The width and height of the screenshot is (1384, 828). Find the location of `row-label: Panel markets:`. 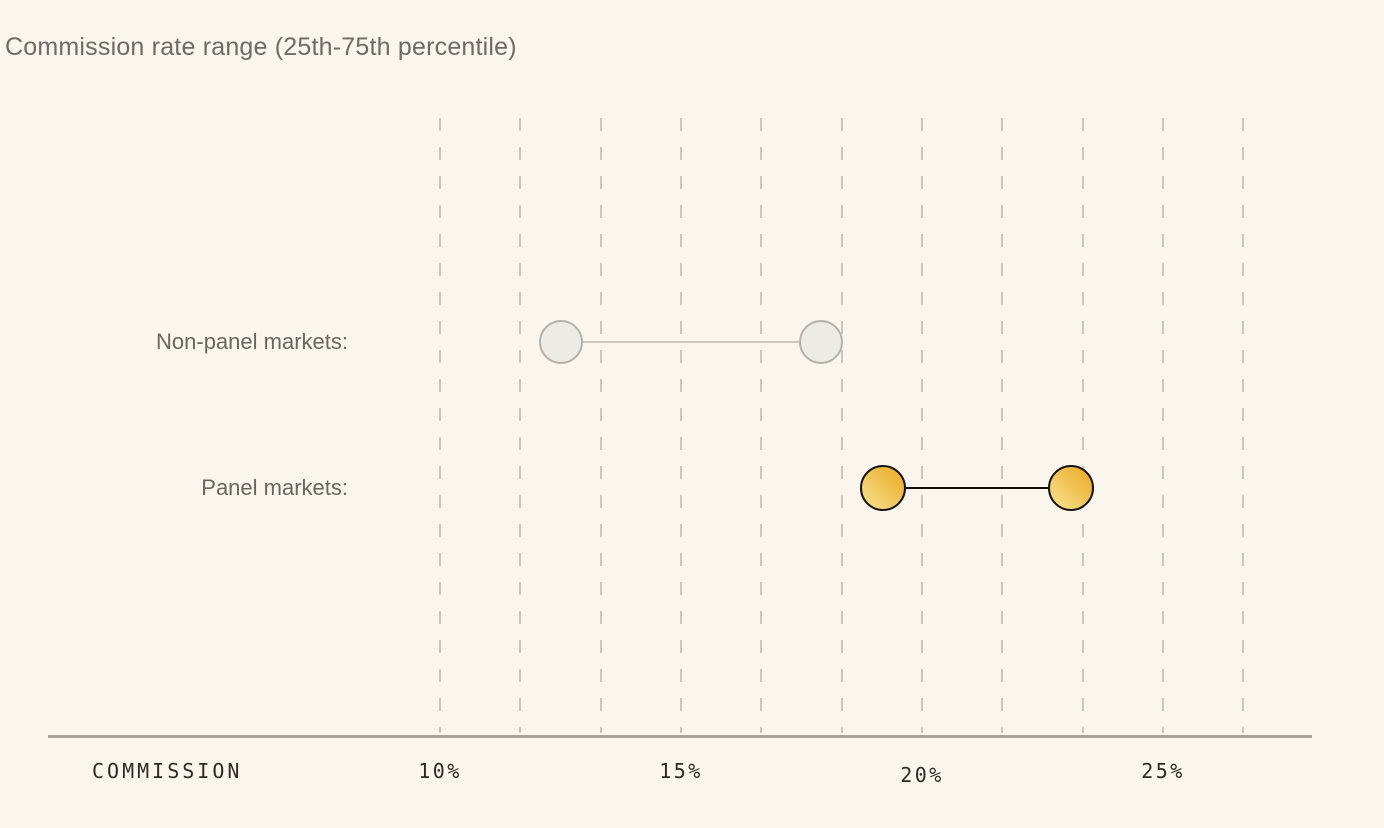

row-label: Panel markets: is located at coordinates (274, 487).